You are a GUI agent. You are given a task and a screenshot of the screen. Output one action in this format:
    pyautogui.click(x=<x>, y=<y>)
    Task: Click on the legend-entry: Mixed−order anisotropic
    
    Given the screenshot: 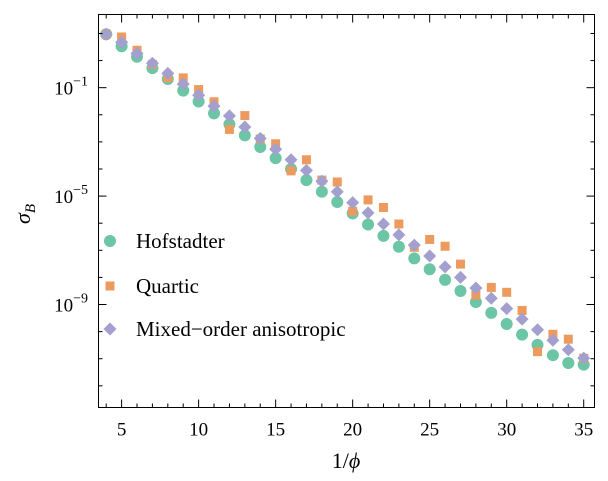 What is the action you would take?
    pyautogui.click(x=224, y=329)
    